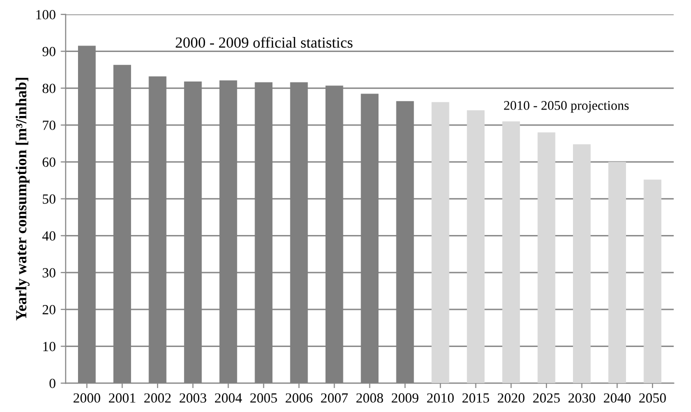 Image resolution: width=691 pixels, height=412 pixels. Describe the element at coordinates (49, 273) in the screenshot. I see `y-tick-label: 30` at that location.